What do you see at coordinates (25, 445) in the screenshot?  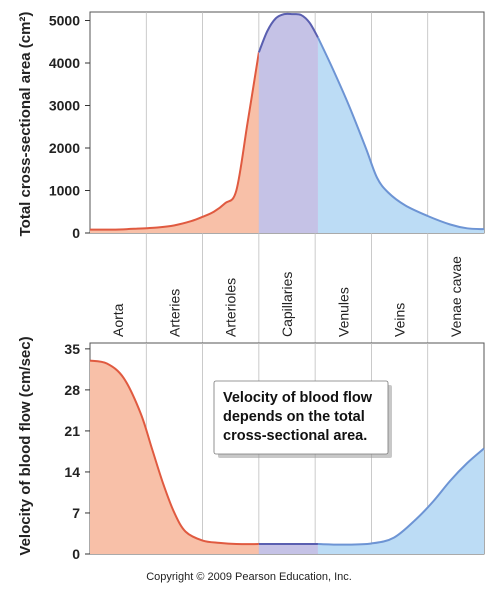 I see `bottom-y-axis-label: Velocity of blood flow (cm/sec)` at bounding box center [25, 445].